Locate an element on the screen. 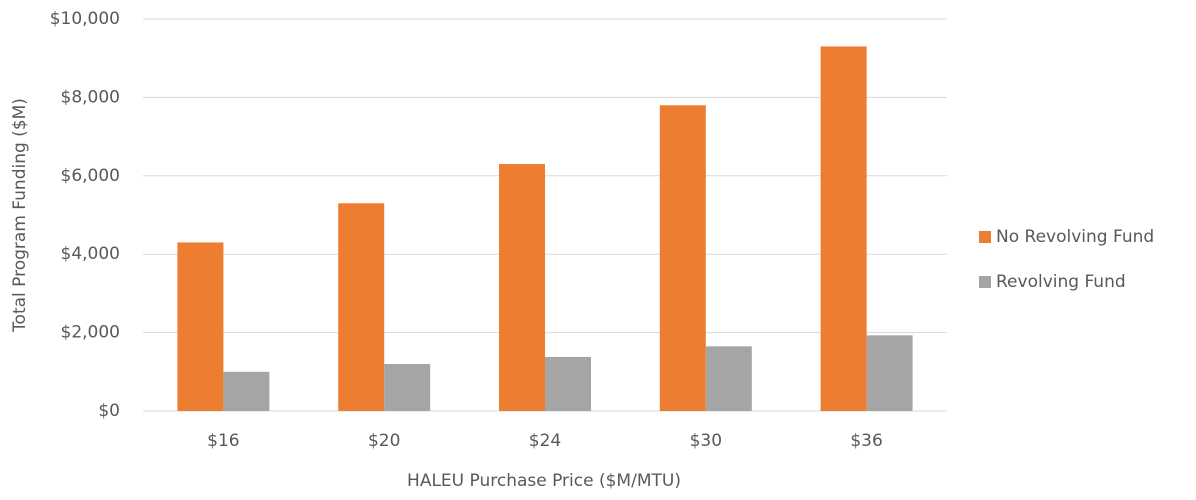 Image resolution: width=1196 pixels, height=500 pixels. x-tick-label: $36 is located at coordinates (866, 441).